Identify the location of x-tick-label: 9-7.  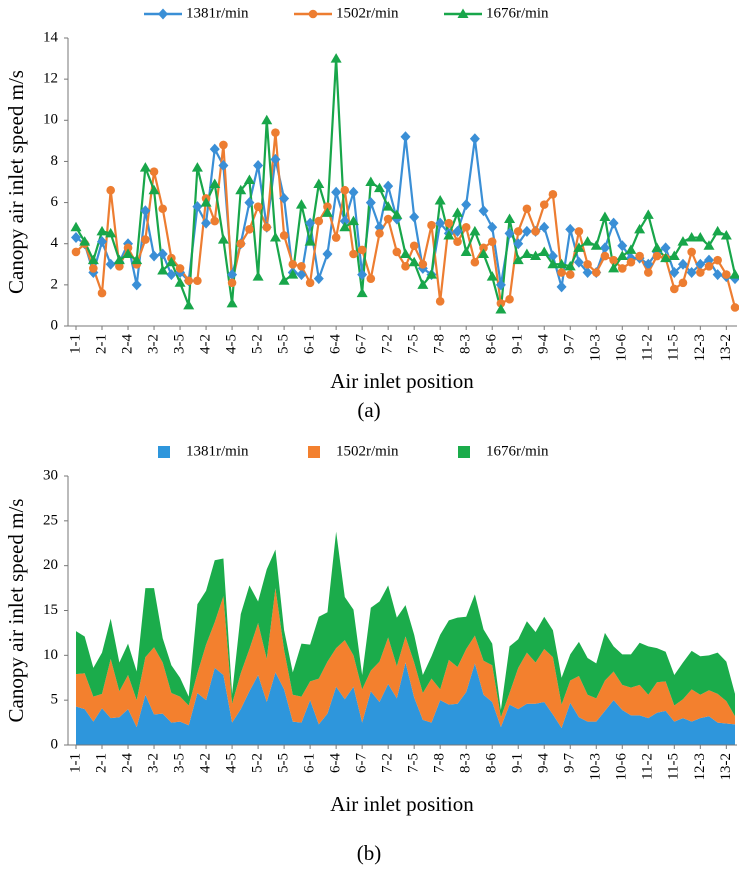
(570, 344).